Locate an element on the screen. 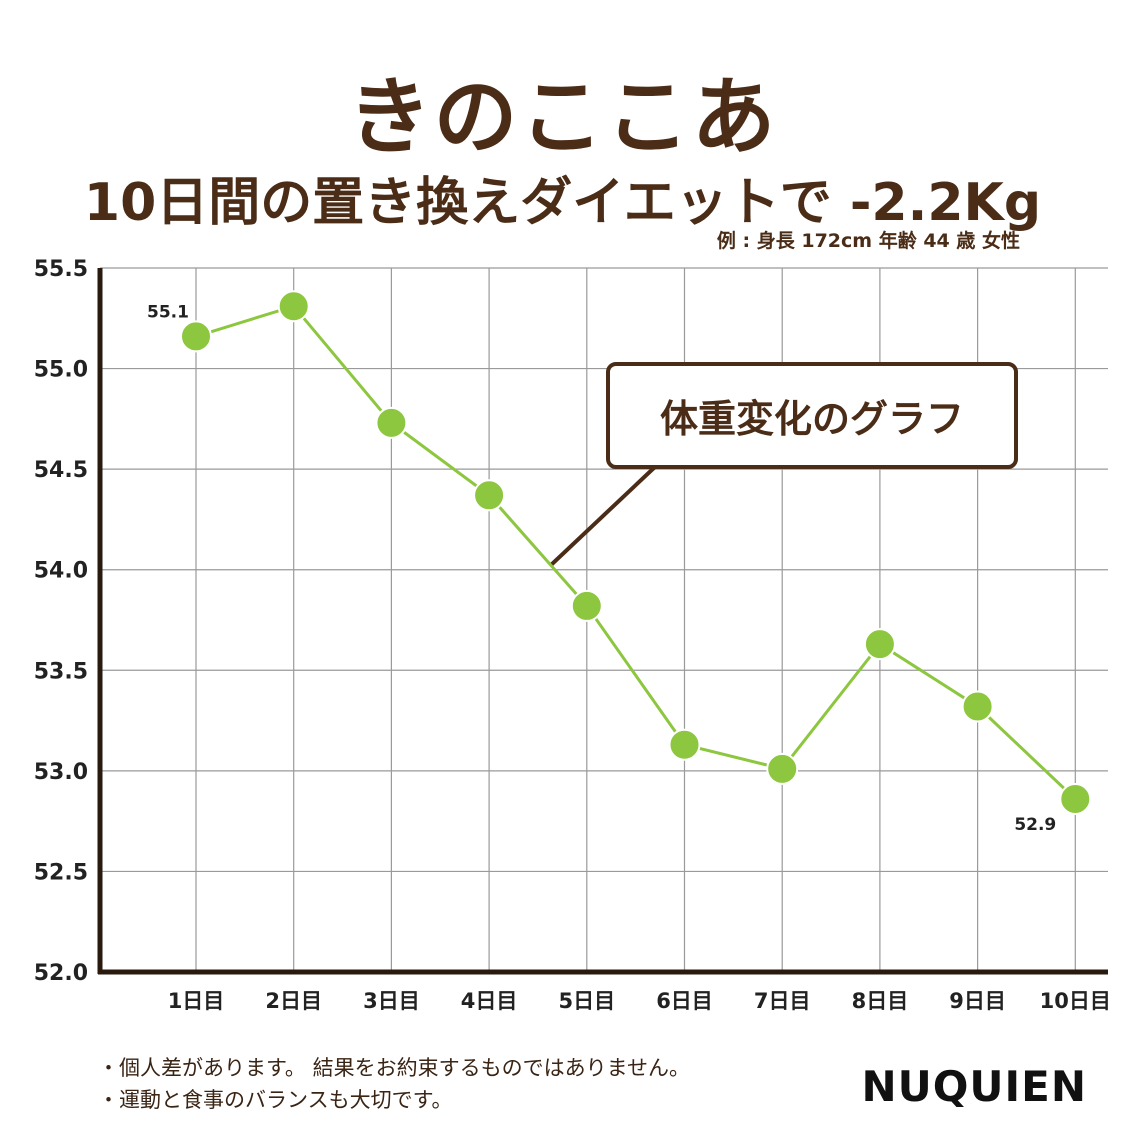 The width and height of the screenshot is (1125, 1125). y-tick-label: 53.5 is located at coordinates (61, 671).